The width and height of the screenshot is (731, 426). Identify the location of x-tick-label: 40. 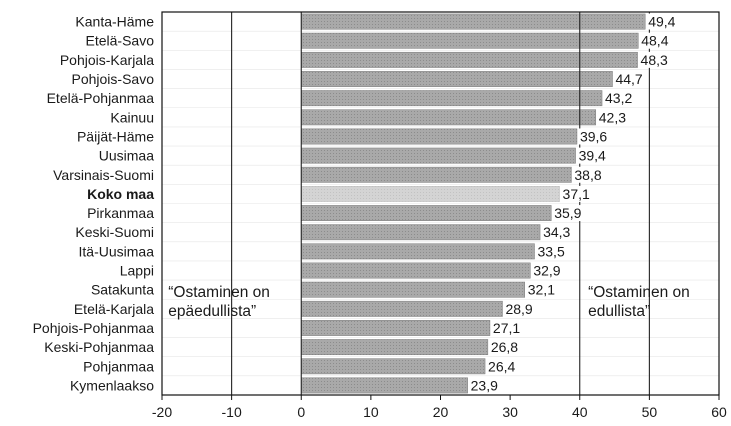
(580, 412).